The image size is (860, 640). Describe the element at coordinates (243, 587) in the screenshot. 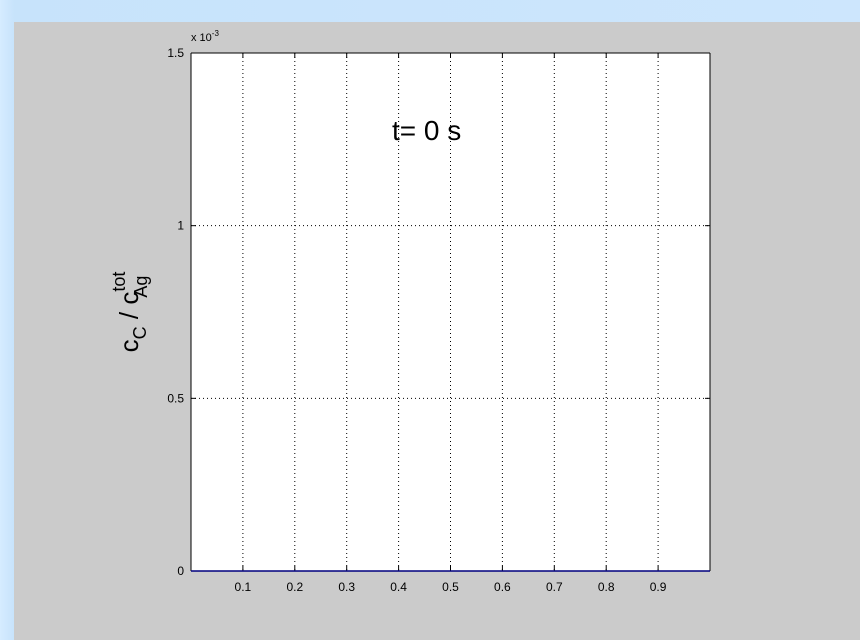

I see `x-tick-label: 0.1` at that location.